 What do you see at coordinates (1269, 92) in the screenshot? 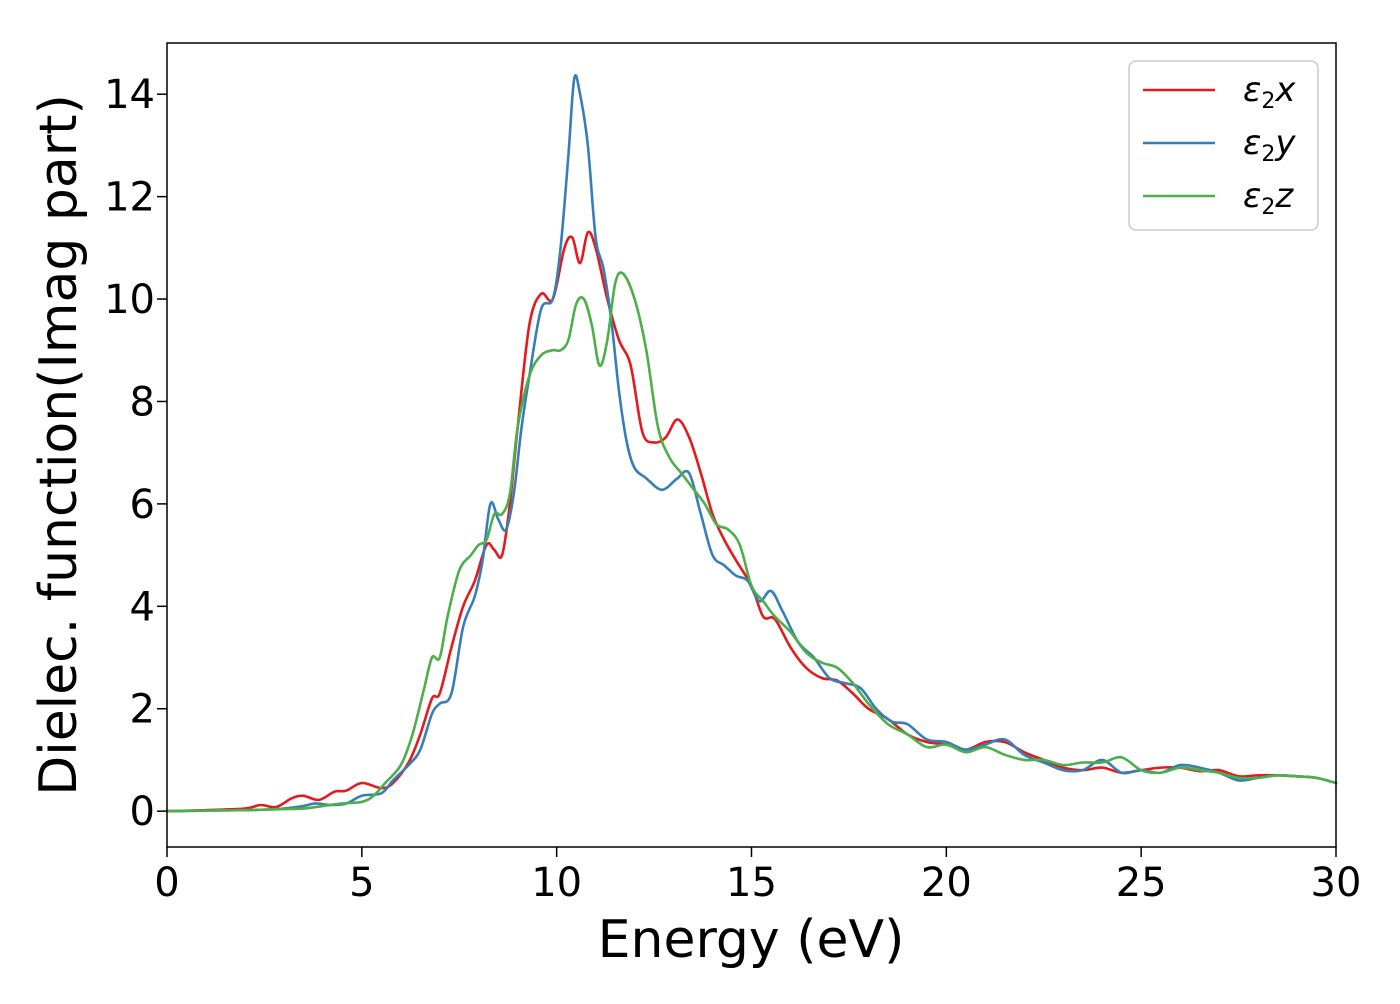
I see `legend-label-1: ε2x` at bounding box center [1269, 92].